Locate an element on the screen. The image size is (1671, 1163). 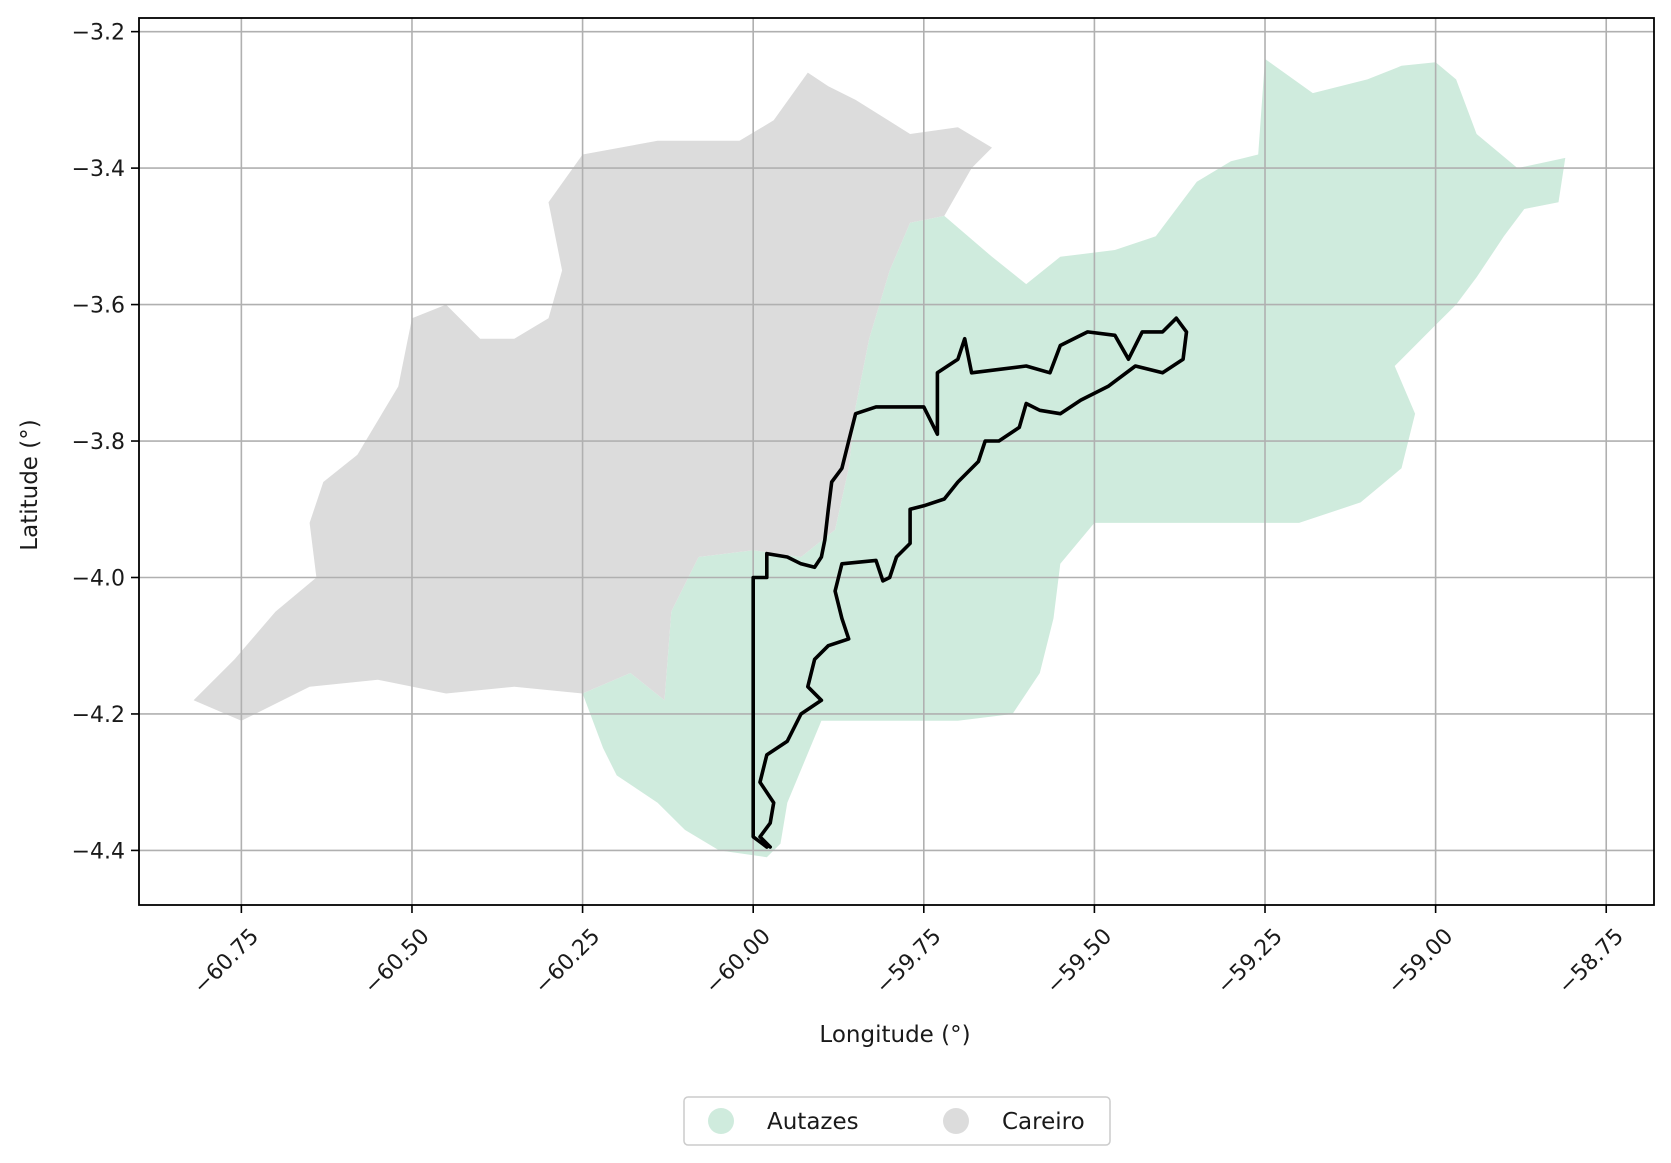
y-axis-ticks: −3.2 −3.4 −3.6 −3.8 −4.0 −4.2 −4.4 is located at coordinates (105, 442).